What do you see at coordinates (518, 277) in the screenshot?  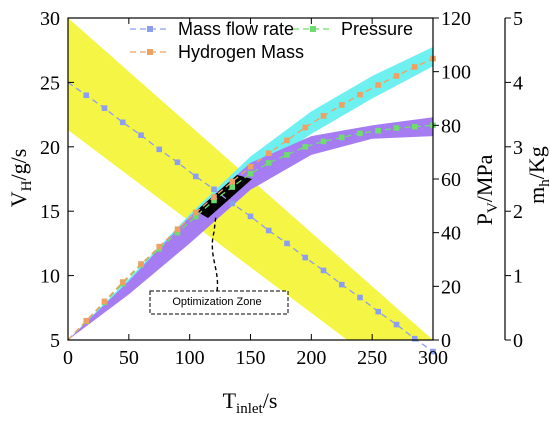 I see `y-right2-tick-label: 1` at bounding box center [518, 277].